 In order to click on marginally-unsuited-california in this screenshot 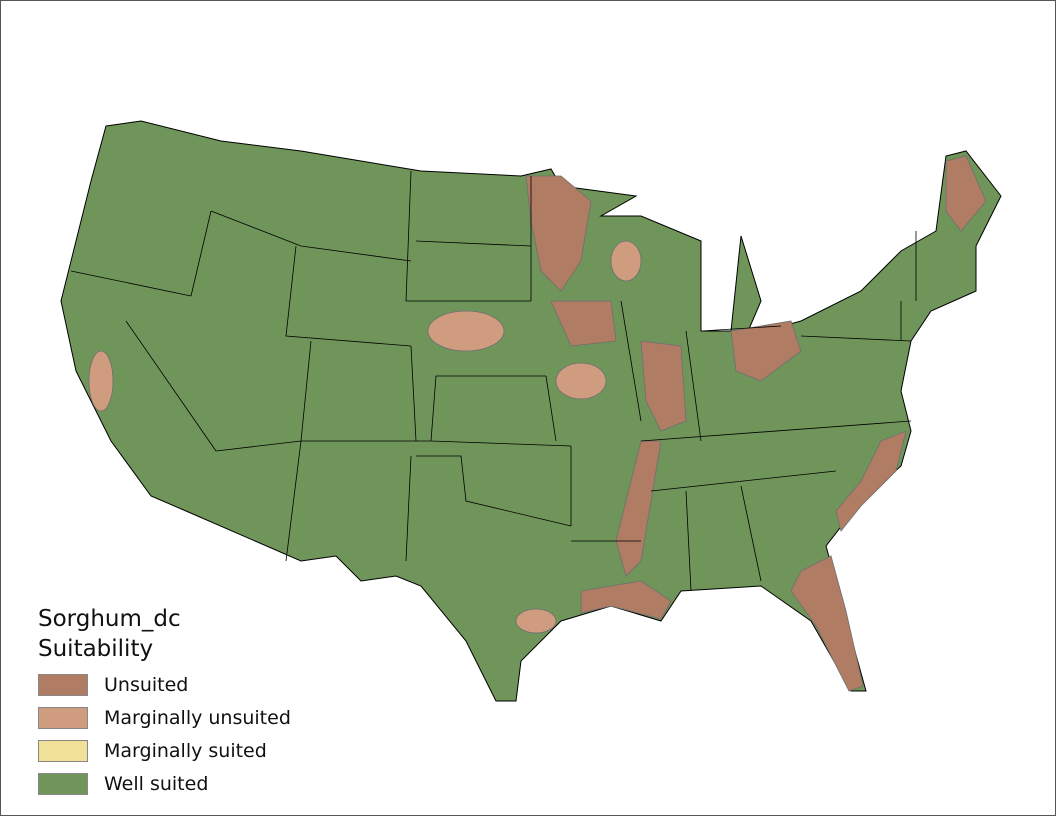, I will do `click(101, 381)`.